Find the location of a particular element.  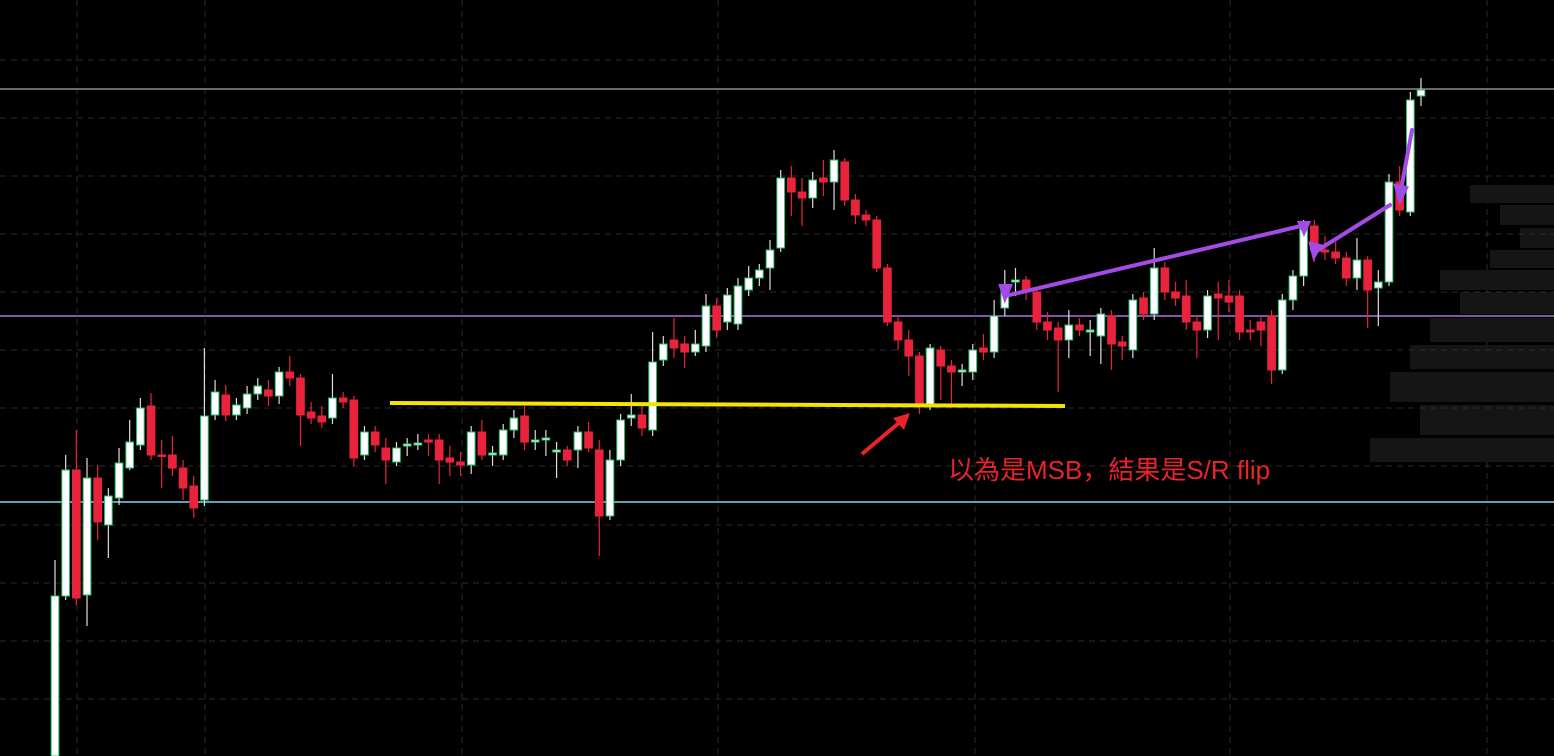

annotation: 以為是MSB，結果是S/R flip is located at coordinates (1109, 470).